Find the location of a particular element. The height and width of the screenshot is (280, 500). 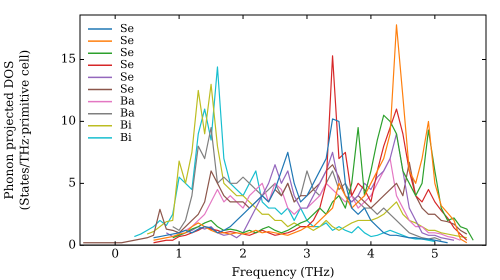

y-axis-title: Phonon projected DOS (States/THz·primitive cell) is located at coordinates (17, 130).